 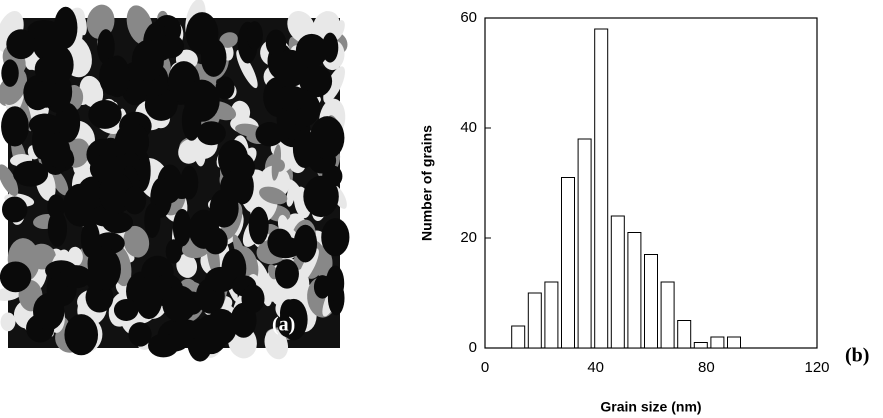 What do you see at coordinates (485, 367) in the screenshot?
I see `x-tick-label: 0` at bounding box center [485, 367].